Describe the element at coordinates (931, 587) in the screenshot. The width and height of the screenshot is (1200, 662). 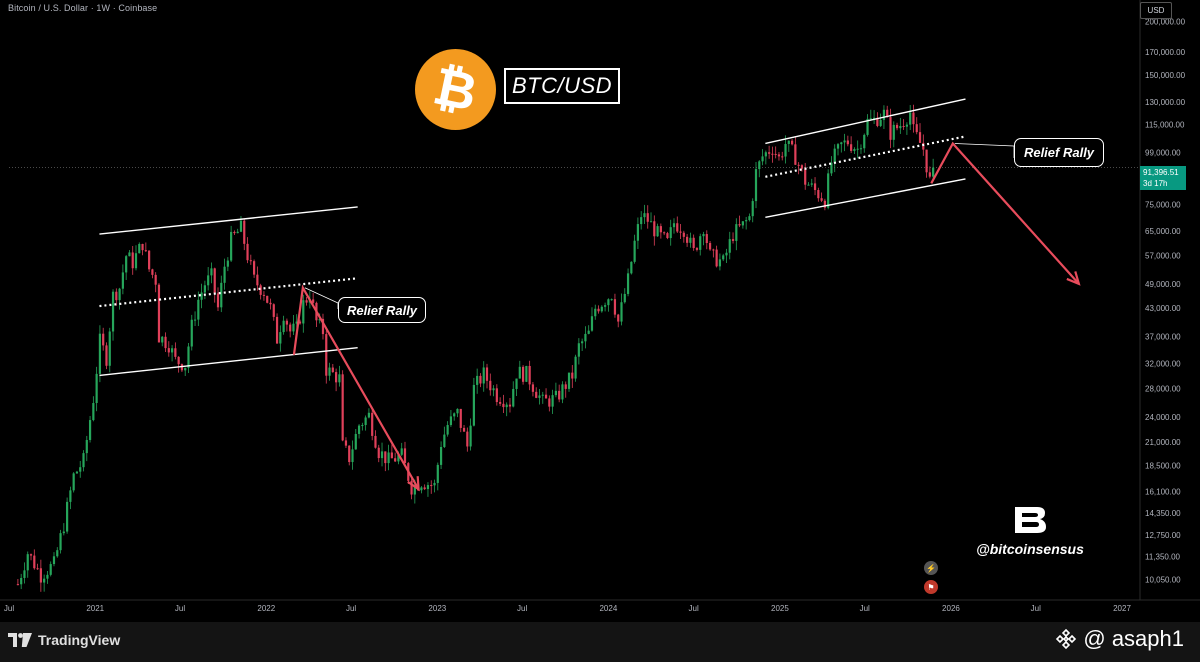
I see `flag-event-icon: ⚑` at that location.